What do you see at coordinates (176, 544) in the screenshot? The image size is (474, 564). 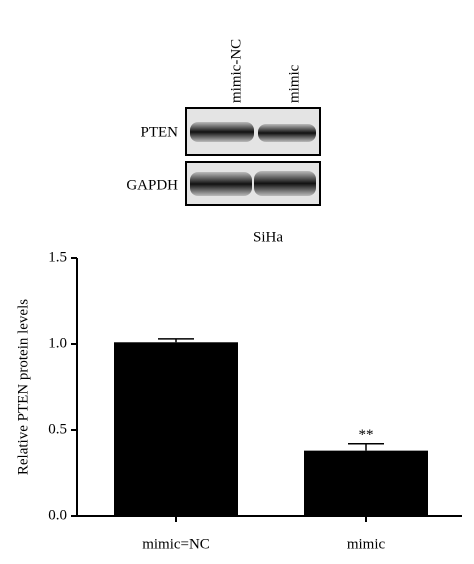 I see `x-tick-label: mimic=NC` at bounding box center [176, 544].